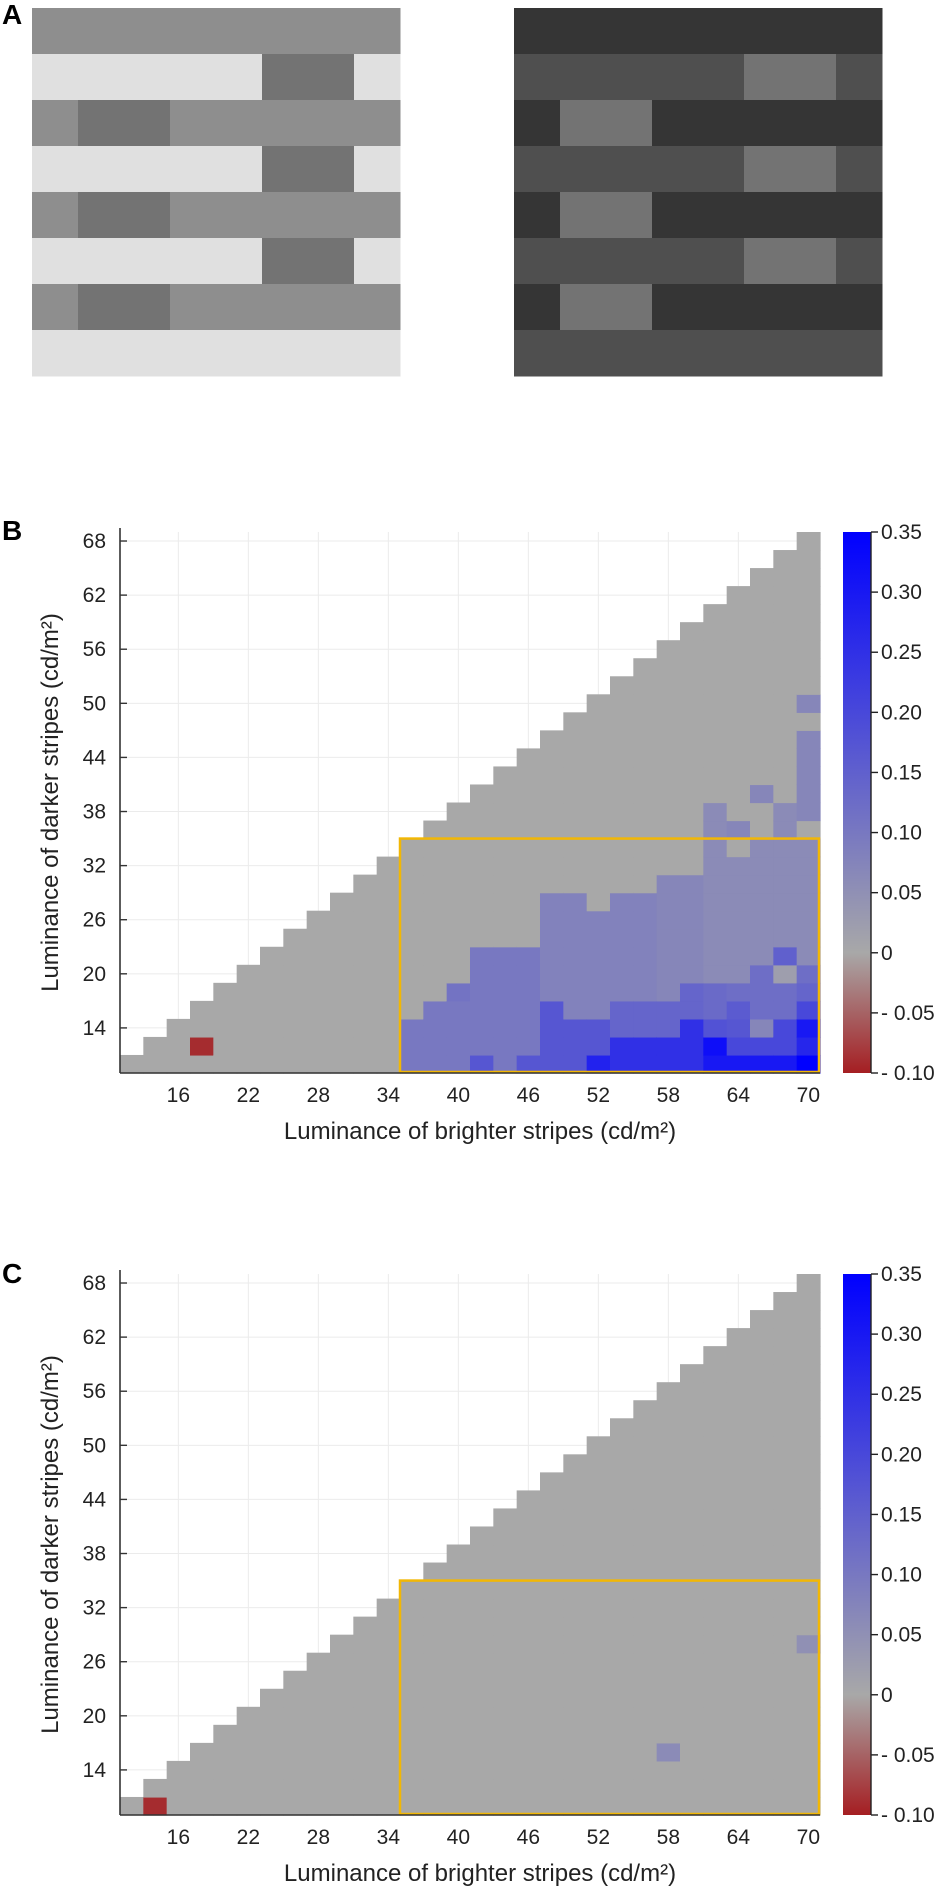 The width and height of the screenshot is (950, 1899). I want to click on x-axis-title: Luminance of brighter stripes (cd/m²), so click(480, 1131).